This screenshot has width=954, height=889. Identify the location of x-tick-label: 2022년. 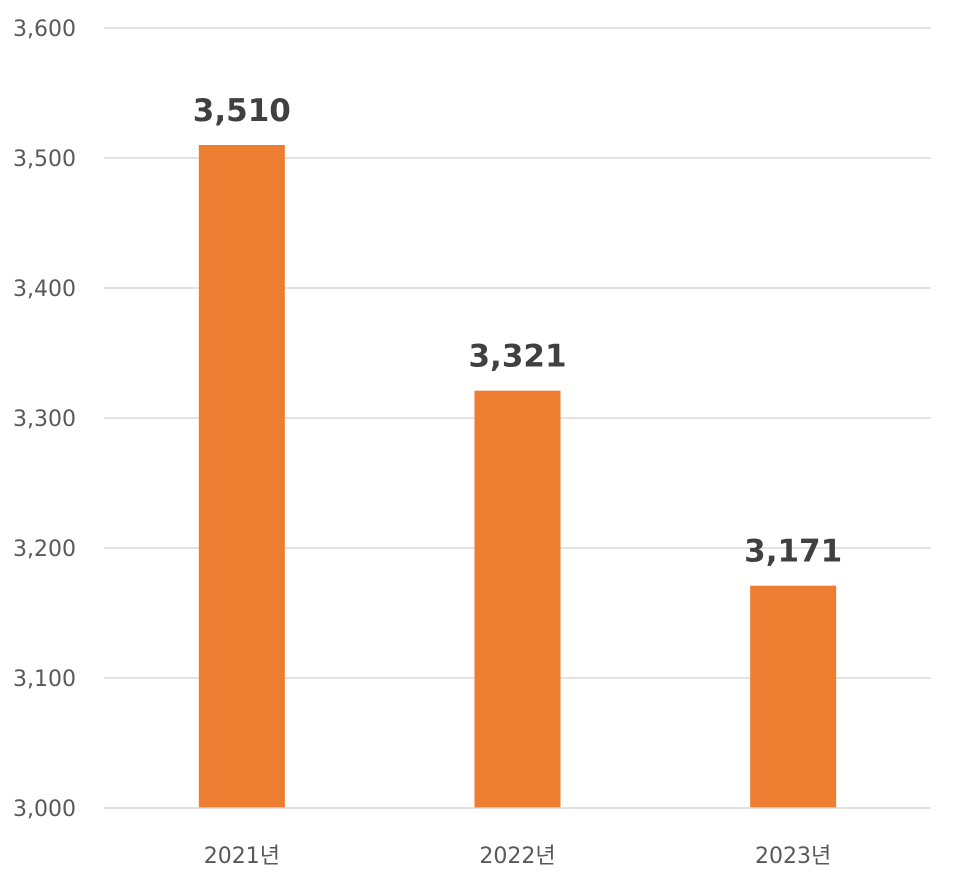
(517, 856).